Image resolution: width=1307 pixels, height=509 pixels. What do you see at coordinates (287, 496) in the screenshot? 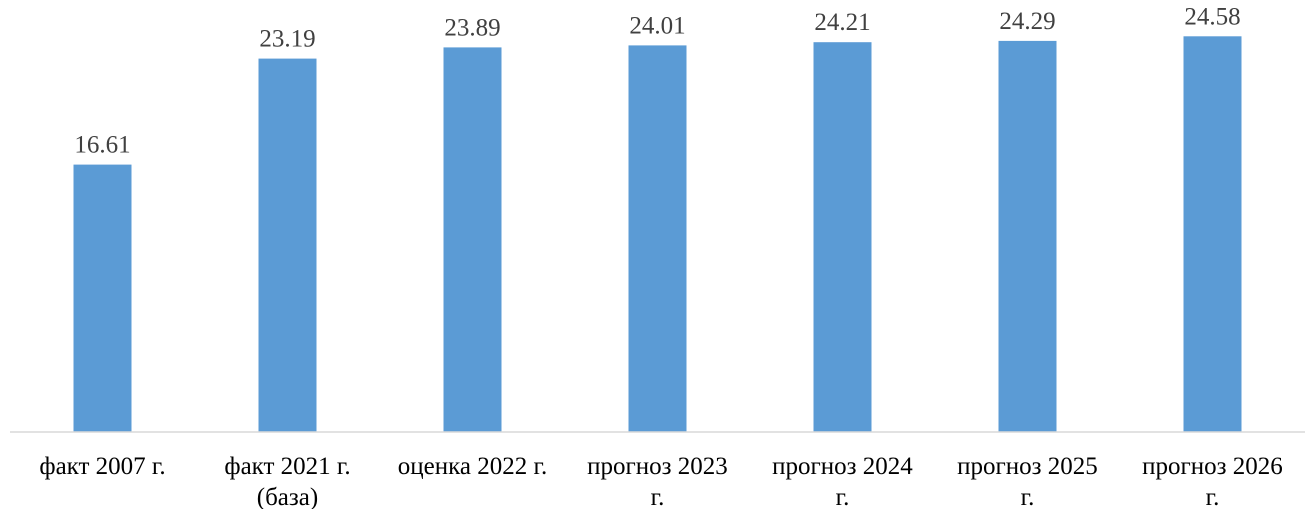
I see `x-tick-label-1-line-1: (база)` at bounding box center [287, 496].